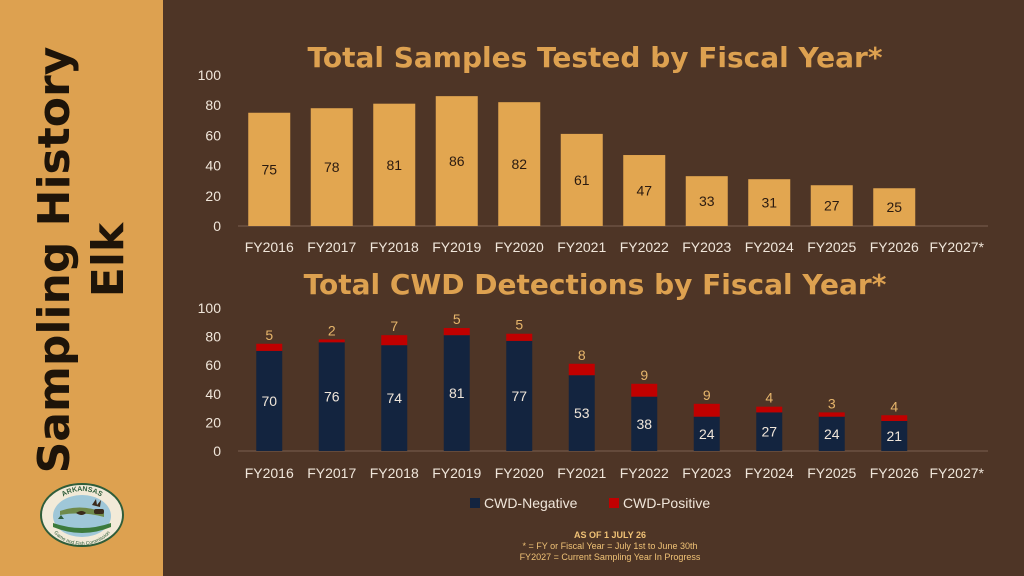  What do you see at coordinates (217, 226) in the screenshot?
I see `chart1-ytick: 0` at bounding box center [217, 226].